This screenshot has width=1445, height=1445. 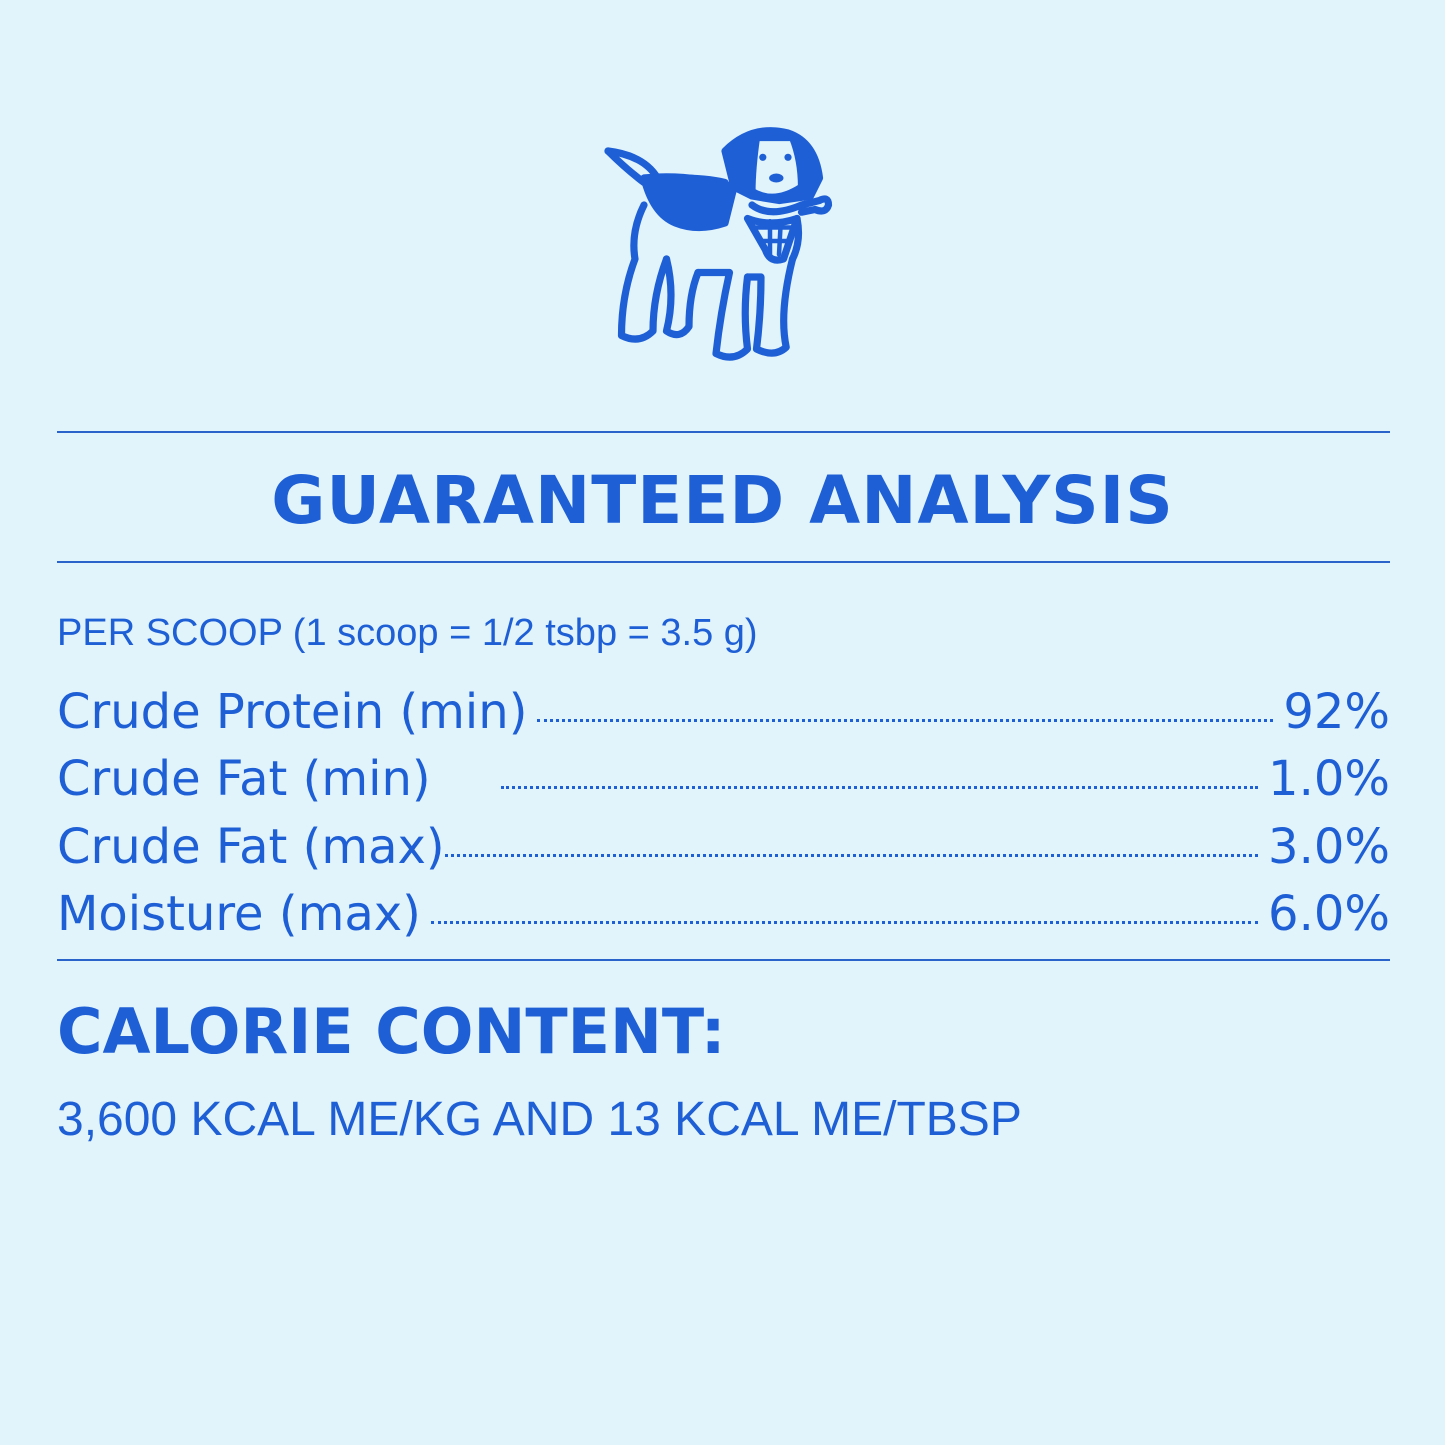 What do you see at coordinates (723, 779) in the screenshot?
I see `analysis-row: Crude Fat (min) 1.0%` at bounding box center [723, 779].